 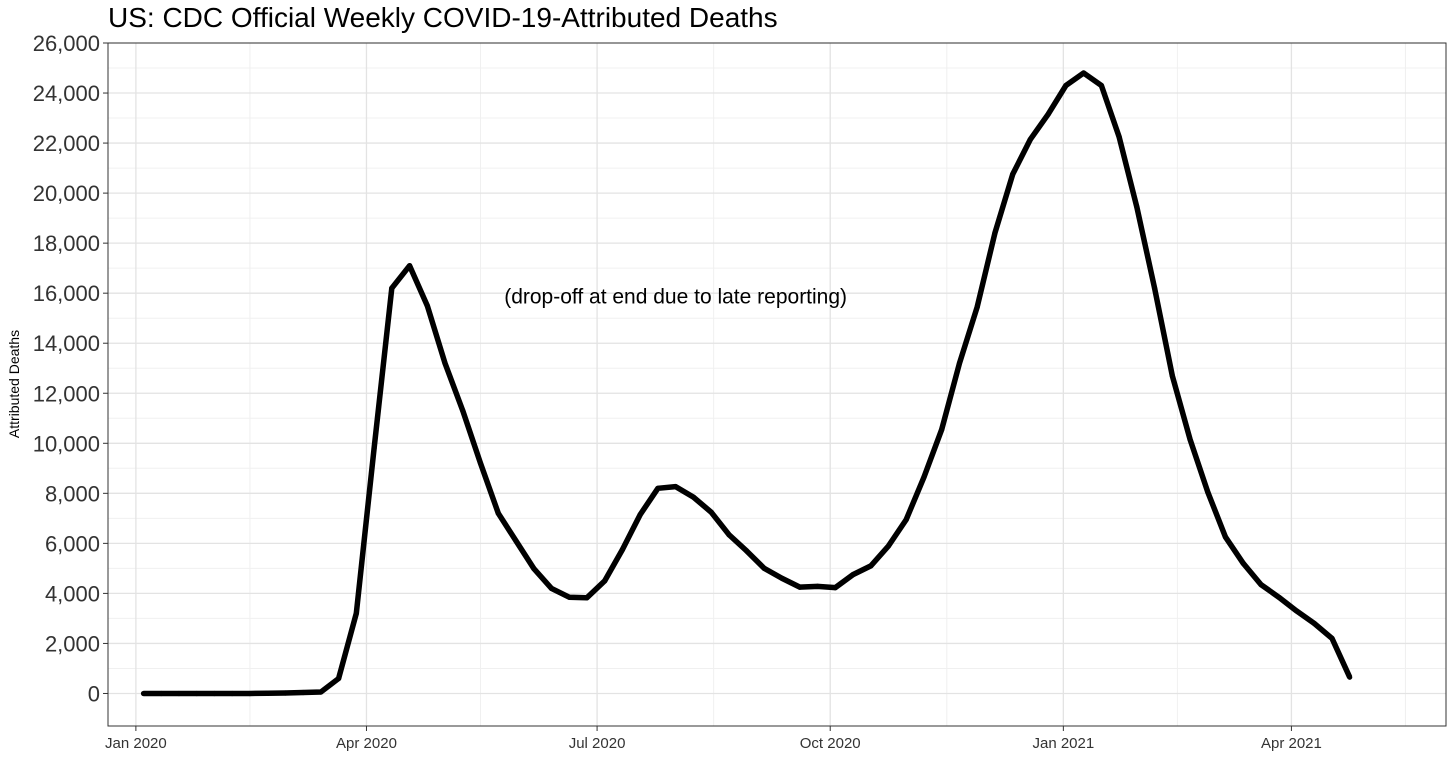 What do you see at coordinates (72, 593) in the screenshot?
I see `y-tick-label: 4,000` at bounding box center [72, 593].